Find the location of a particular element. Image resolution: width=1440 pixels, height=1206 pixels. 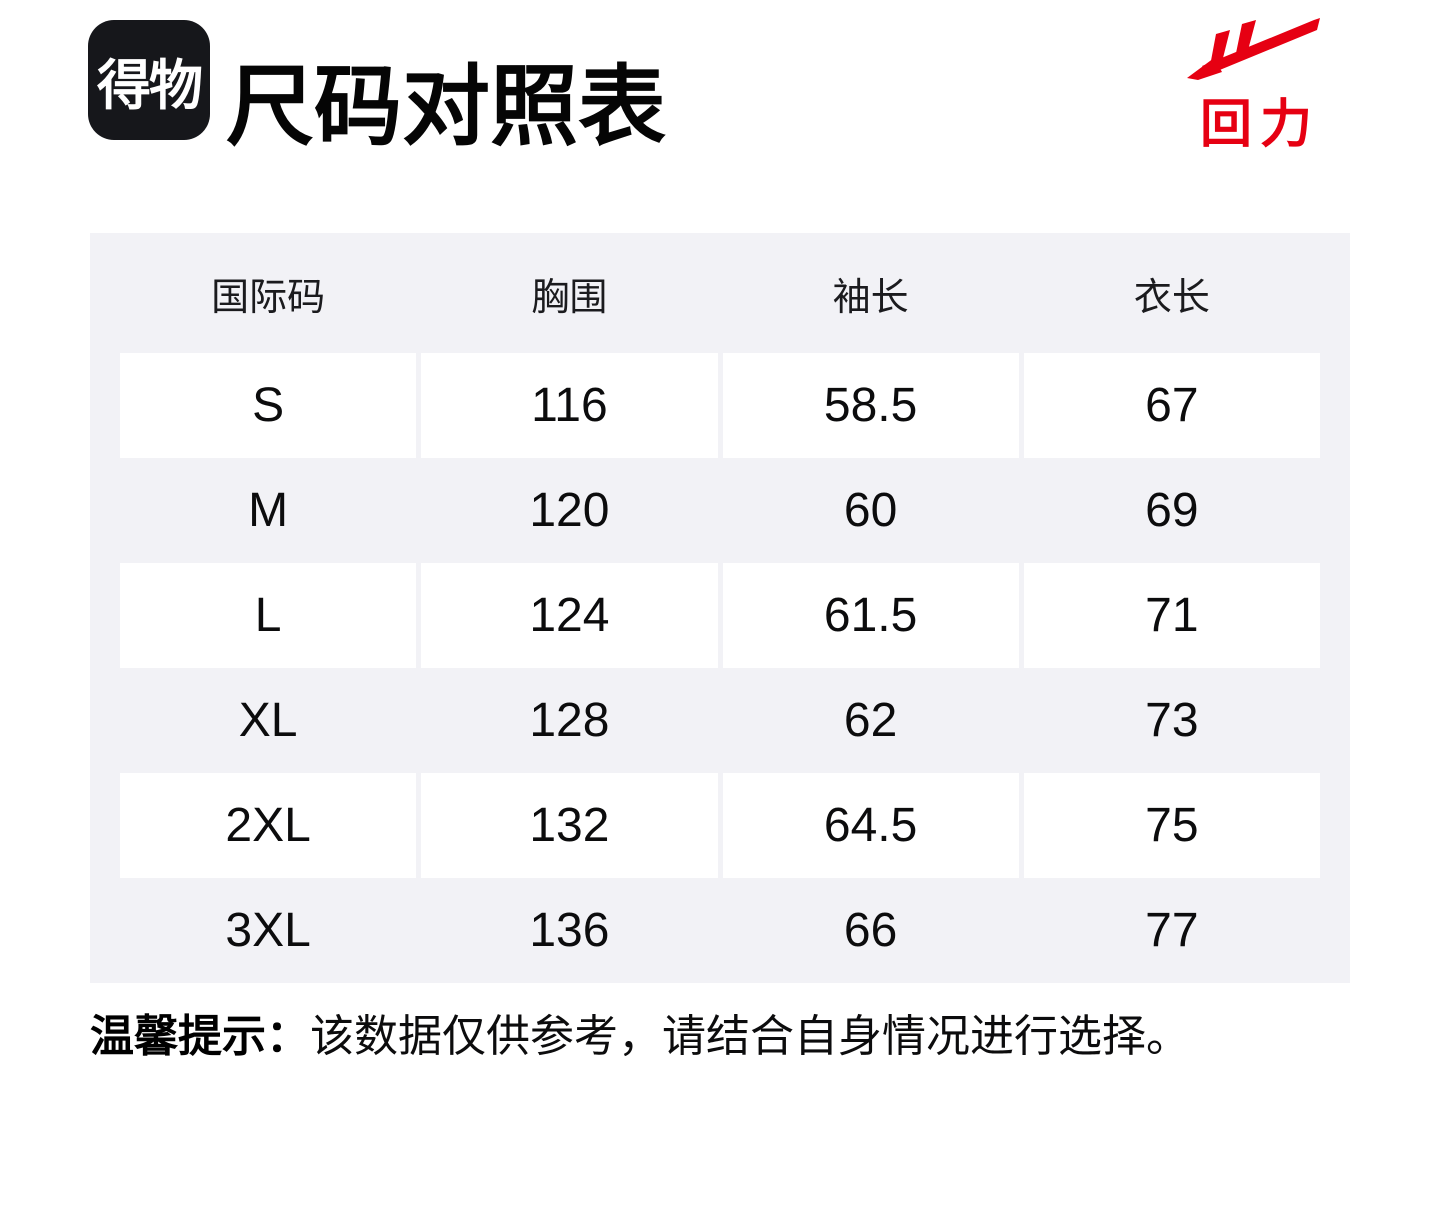

chest-value: 136 is located at coordinates (569, 930).